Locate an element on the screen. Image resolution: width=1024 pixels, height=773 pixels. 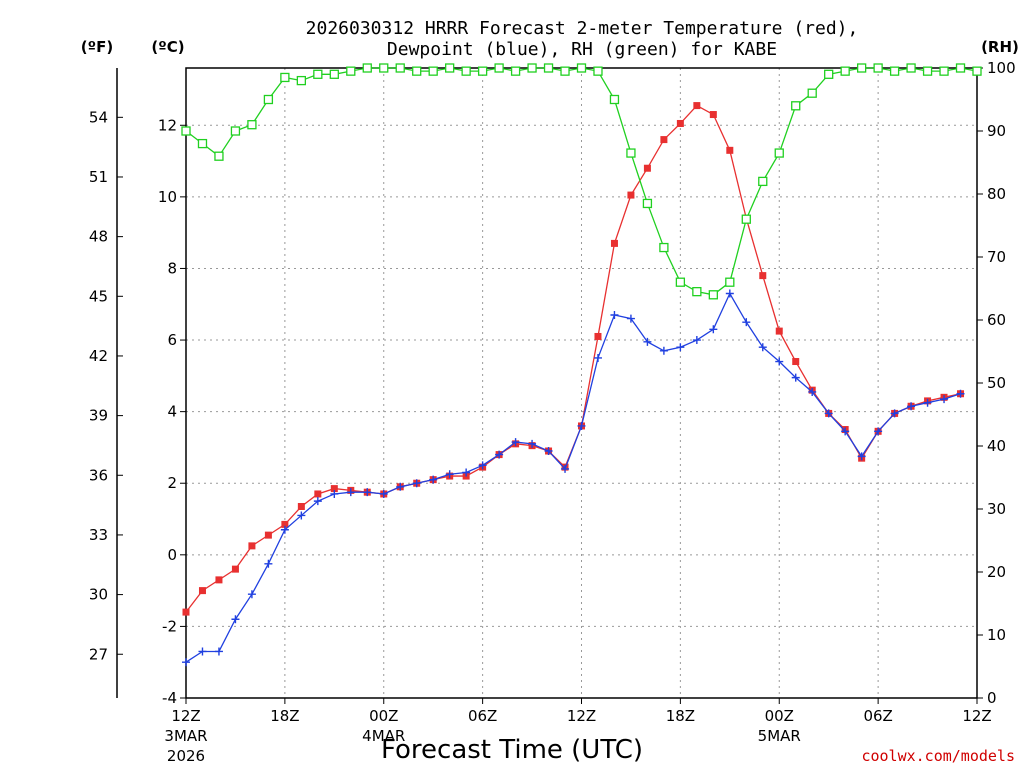
celsius-tick-label: 6 is located at coordinates (172, 340).